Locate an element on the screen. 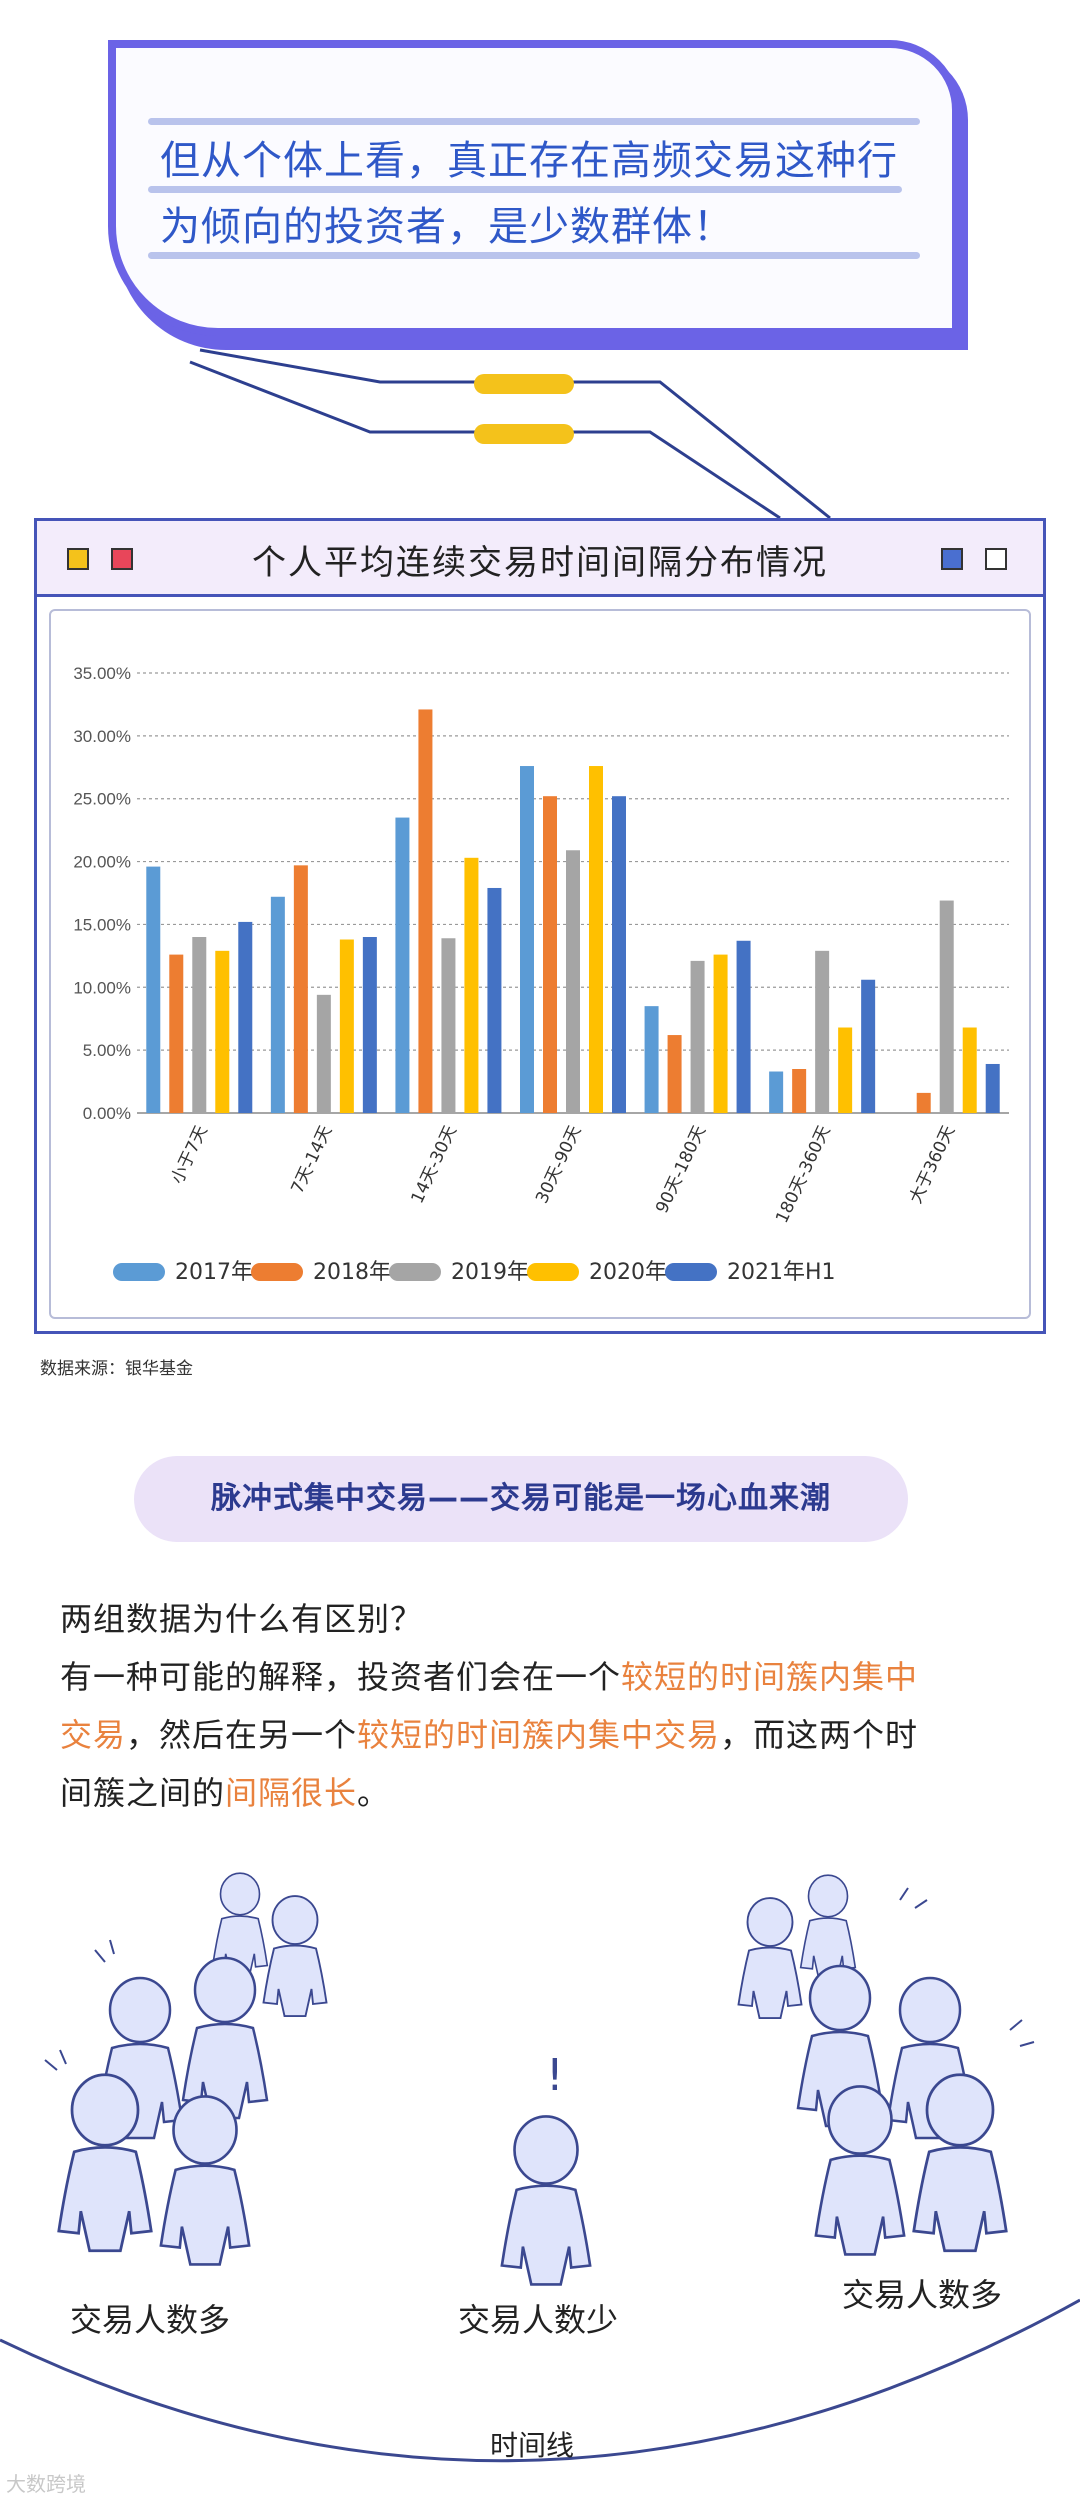 This screenshot has width=1080, height=2500. x-tick-label: 大于360天 is located at coordinates (932, 1165).